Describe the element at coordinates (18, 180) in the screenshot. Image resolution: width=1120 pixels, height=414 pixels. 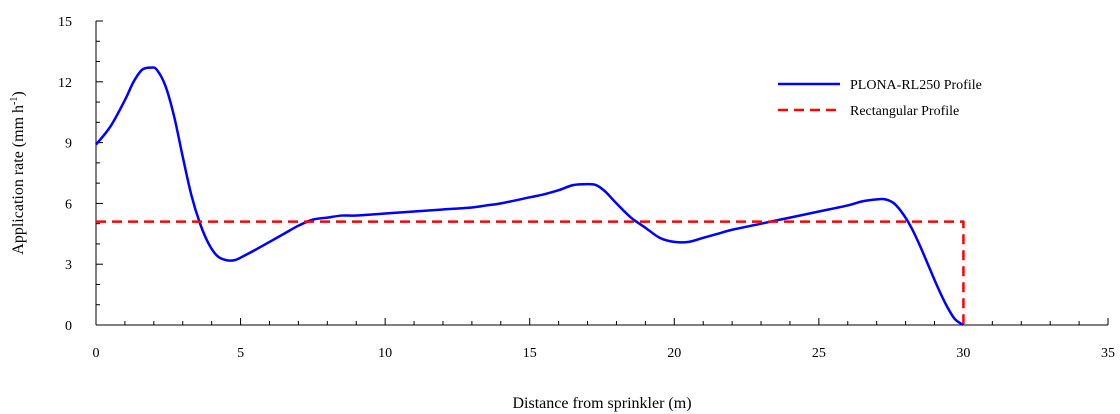
I see `y-axis-title-main: Application rate (mm h` at that location.